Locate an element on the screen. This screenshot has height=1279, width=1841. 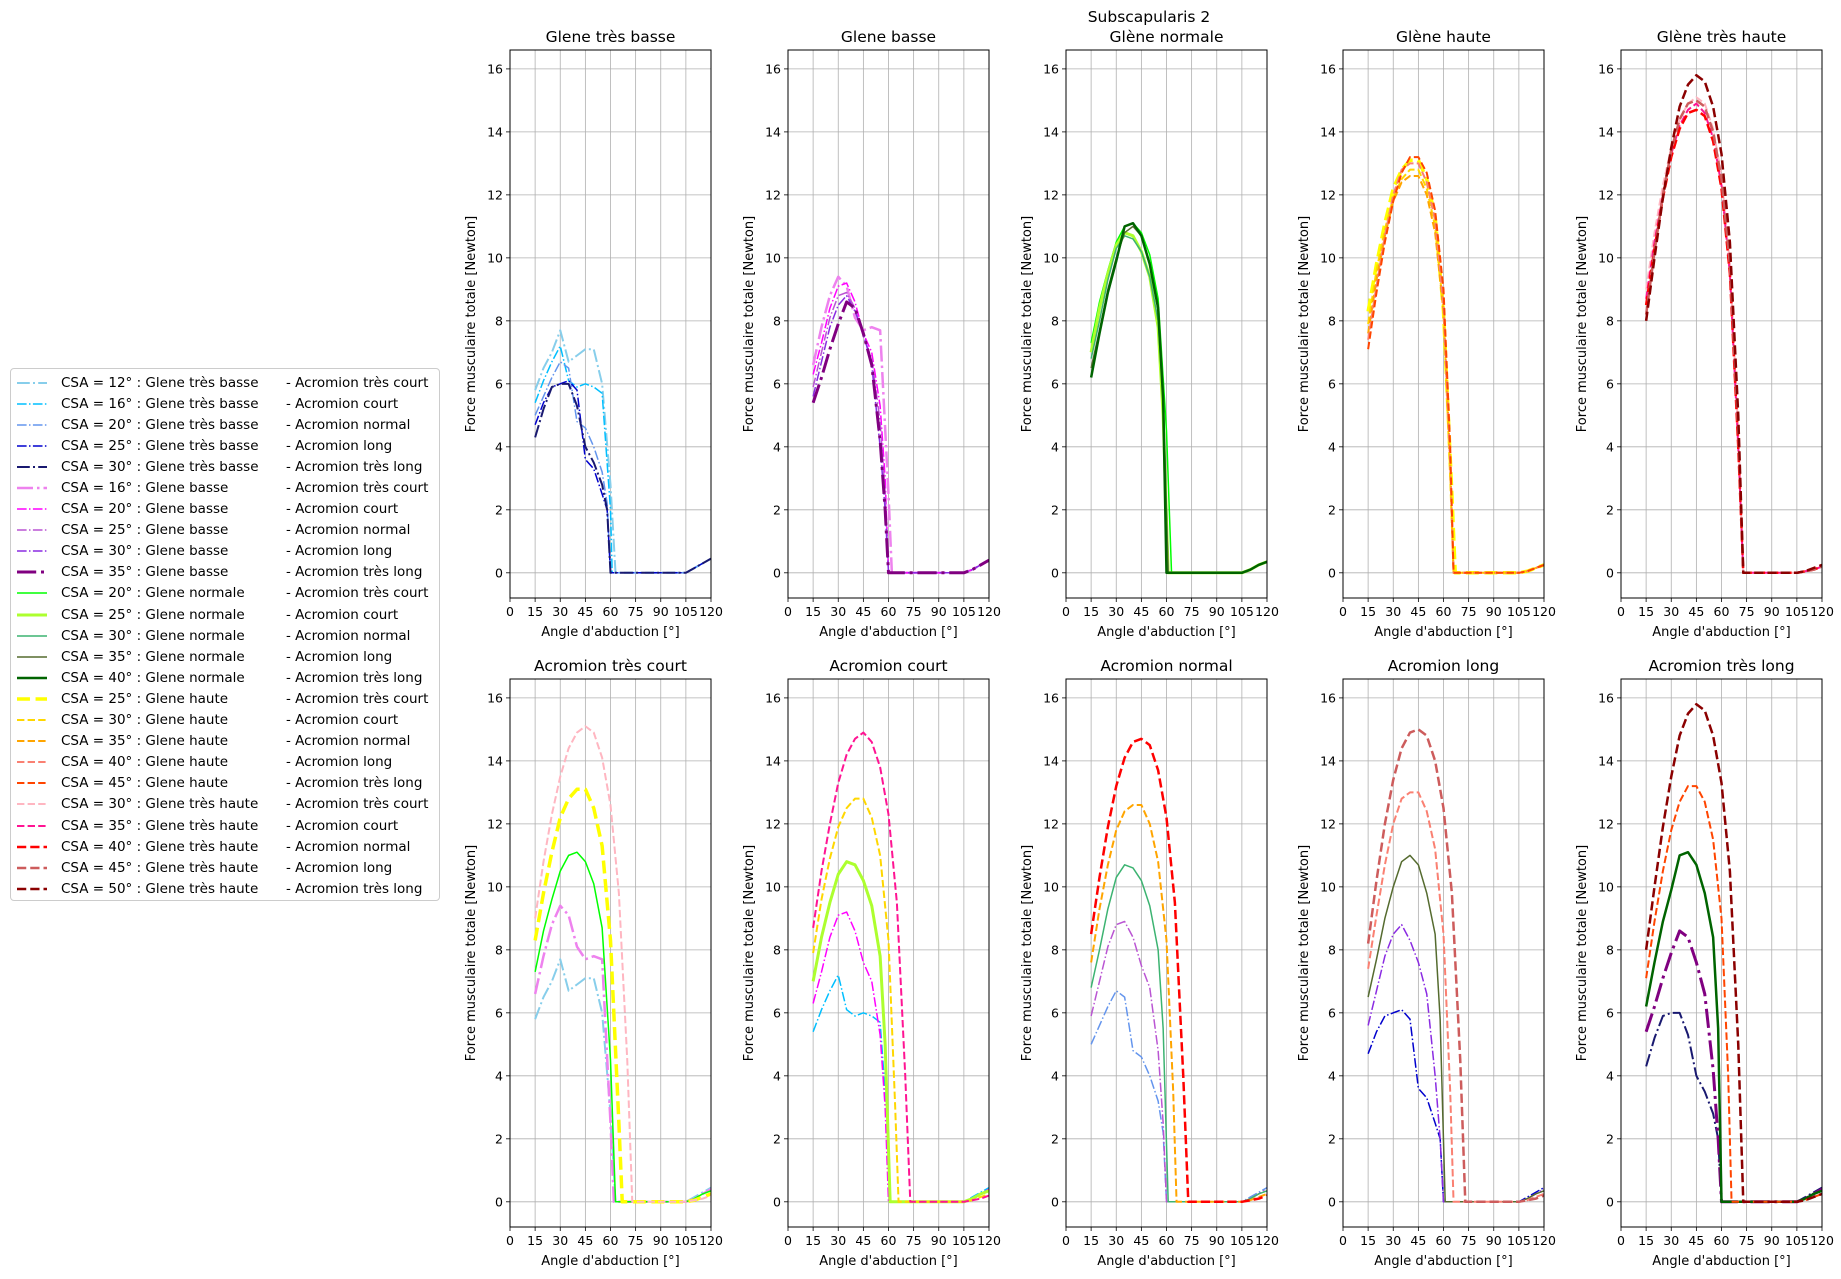
series-line-s19 is located at coordinates (1733, 994).